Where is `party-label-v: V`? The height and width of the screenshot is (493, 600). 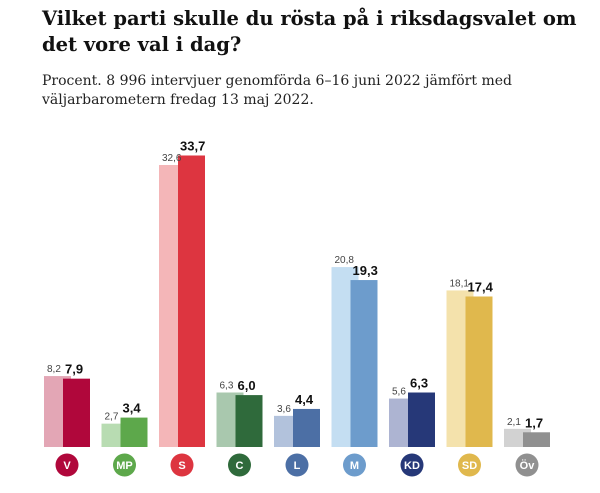 party-label-v: V is located at coordinates (67, 466).